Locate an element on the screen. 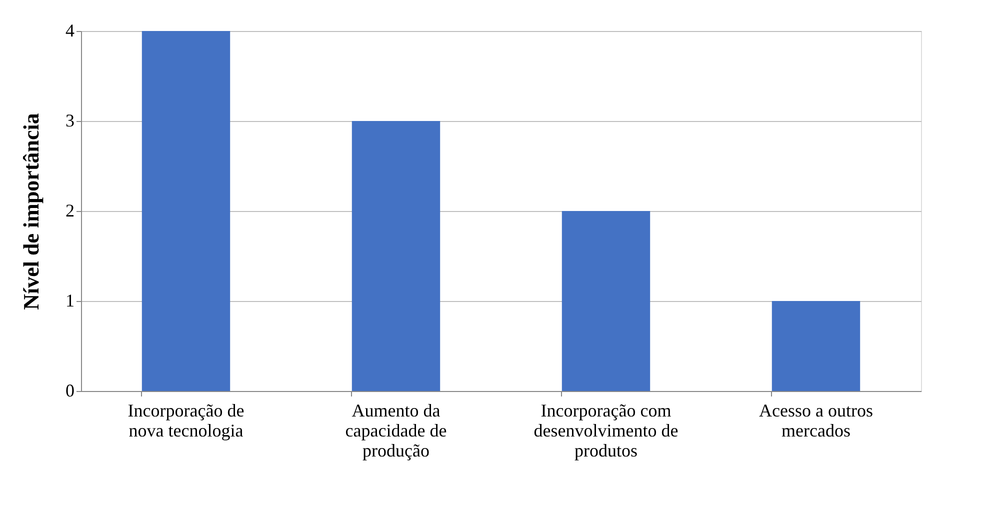 The height and width of the screenshot is (526, 992). y-tick-label: 0 is located at coordinates (70, 390).